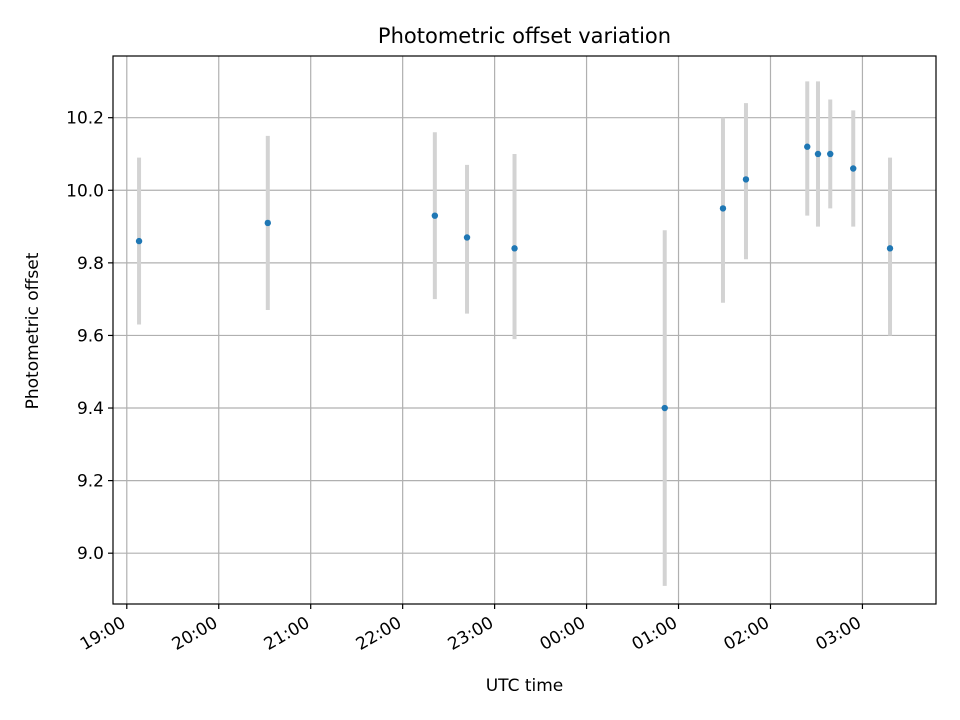  I want to click on y-axis-ticks: 9.0 9.2 9.4 9.6 9.8 10.0 10.2, so click(89, 336).